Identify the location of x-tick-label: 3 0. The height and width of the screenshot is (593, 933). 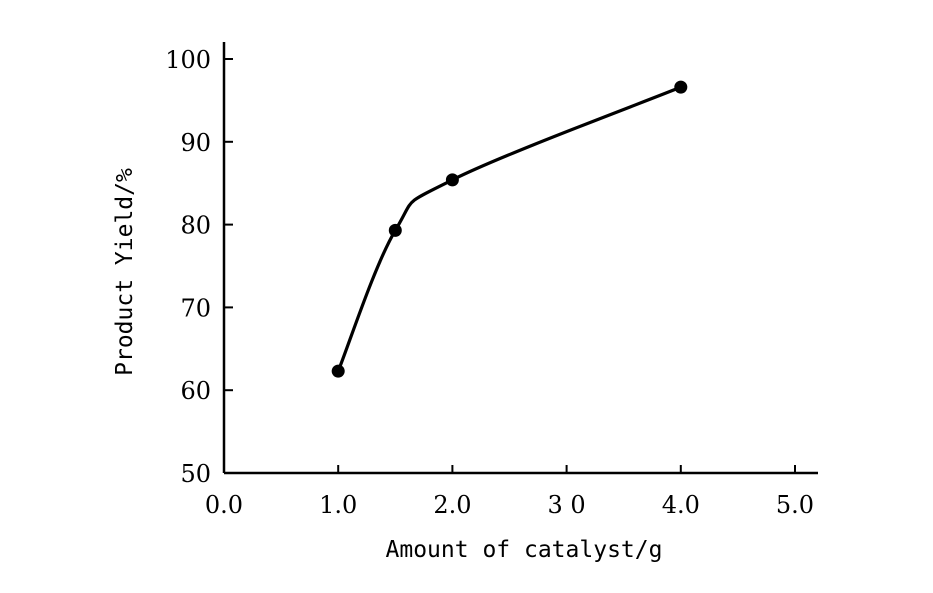
(567, 505).